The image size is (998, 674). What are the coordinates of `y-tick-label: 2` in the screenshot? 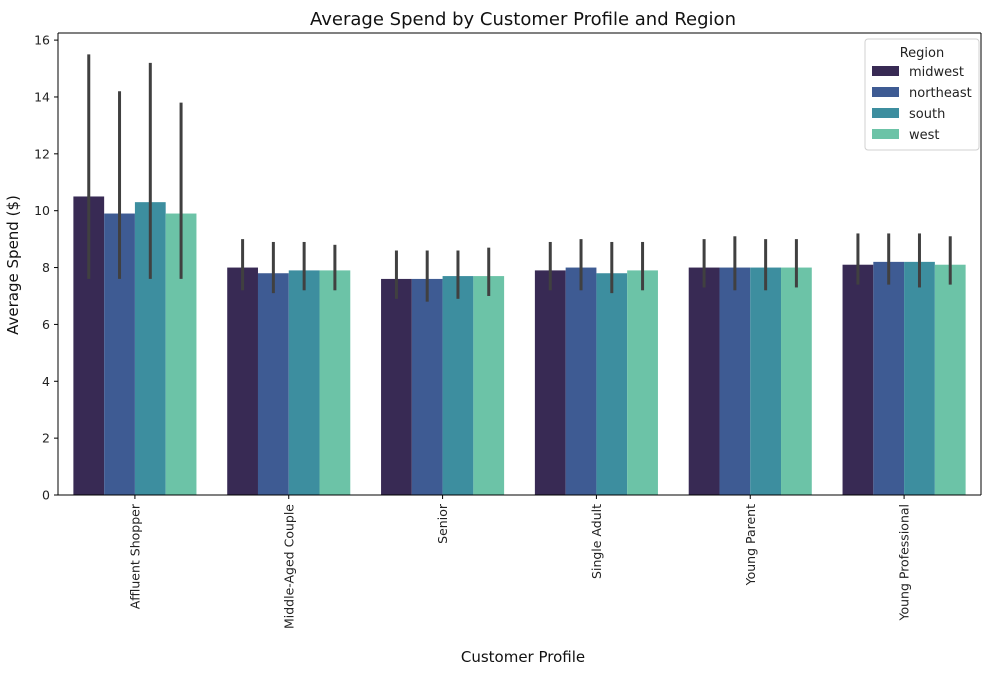 It's located at (46, 438).